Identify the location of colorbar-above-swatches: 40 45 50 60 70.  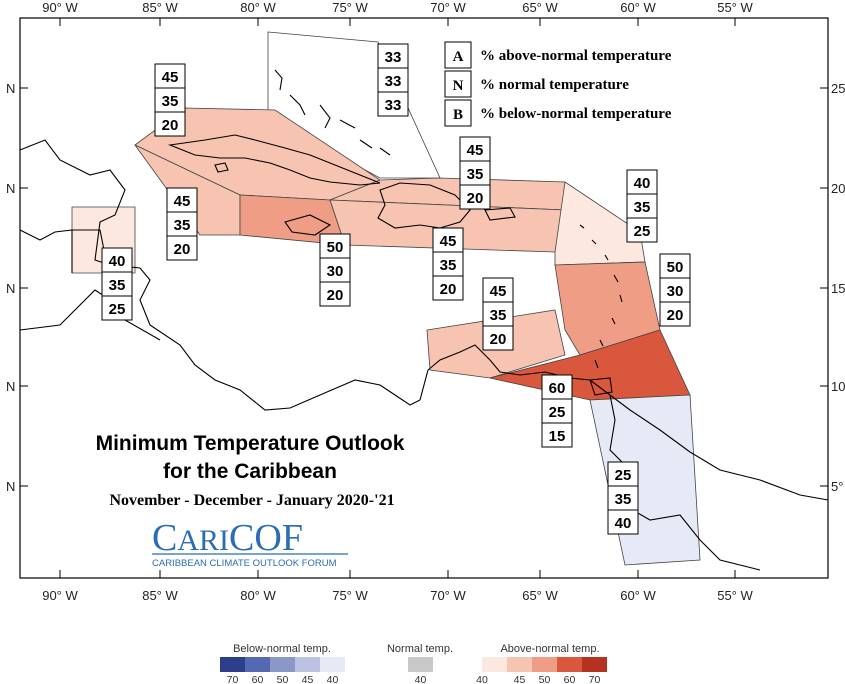
(541, 670).